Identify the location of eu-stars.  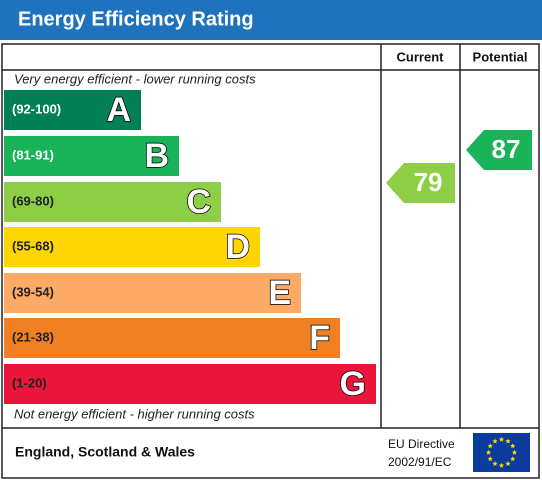
(501, 452).